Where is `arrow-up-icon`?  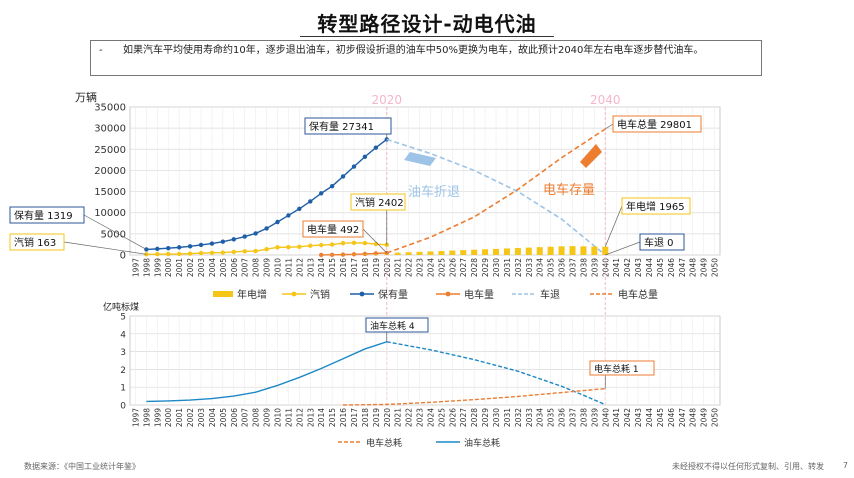 arrow-up-icon is located at coordinates (591, 156).